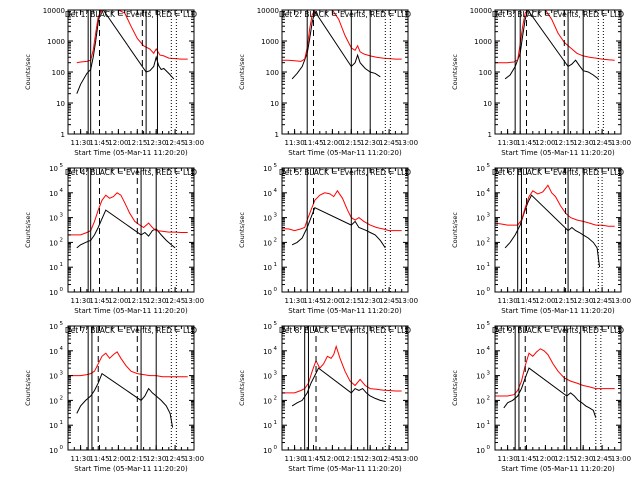 This screenshot has width=640, height=480. Describe the element at coordinates (555, 372) in the screenshot. I see `lld-series-line` at that location.